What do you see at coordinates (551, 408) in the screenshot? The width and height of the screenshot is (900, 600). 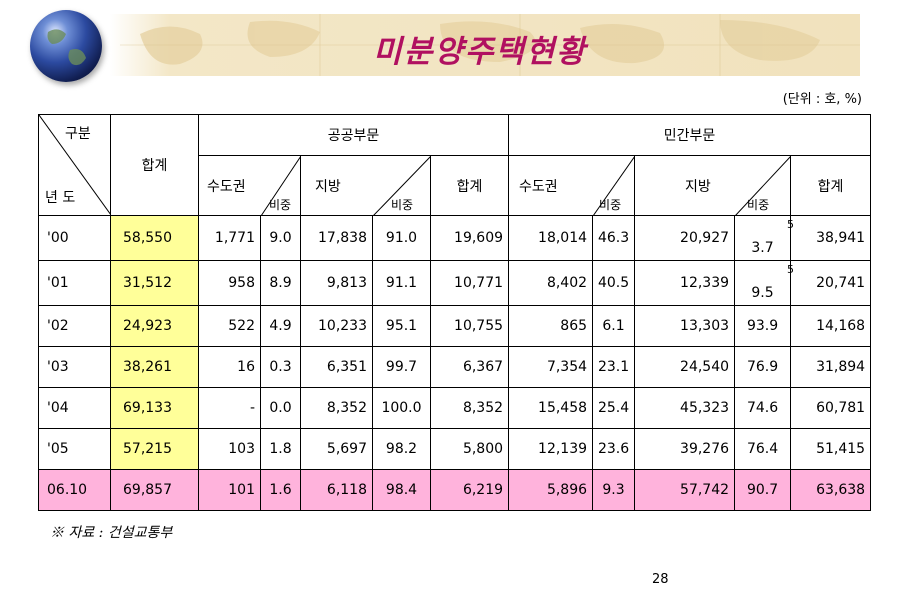 I see `cell-pri-metro: 15,458` at bounding box center [551, 408].